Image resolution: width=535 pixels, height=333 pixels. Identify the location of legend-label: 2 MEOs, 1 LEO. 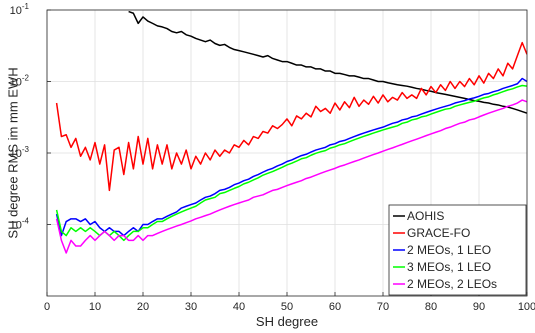
(449, 250).